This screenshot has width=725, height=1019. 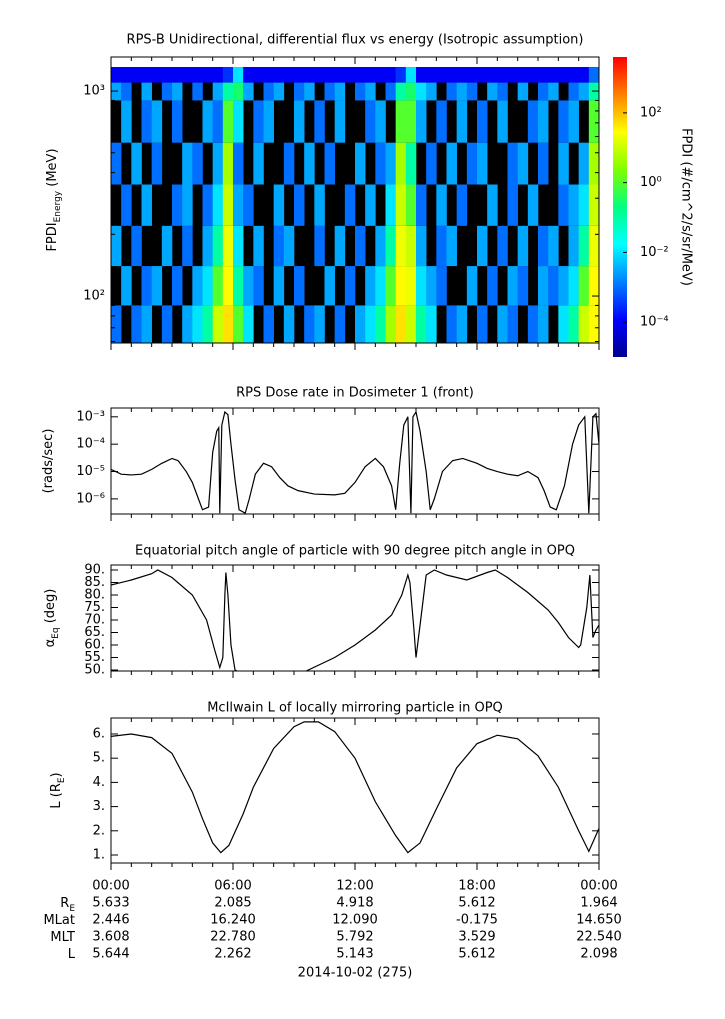 What do you see at coordinates (72, 909) in the screenshot?
I see `ephemeris-label-subscript: E` at bounding box center [72, 909].